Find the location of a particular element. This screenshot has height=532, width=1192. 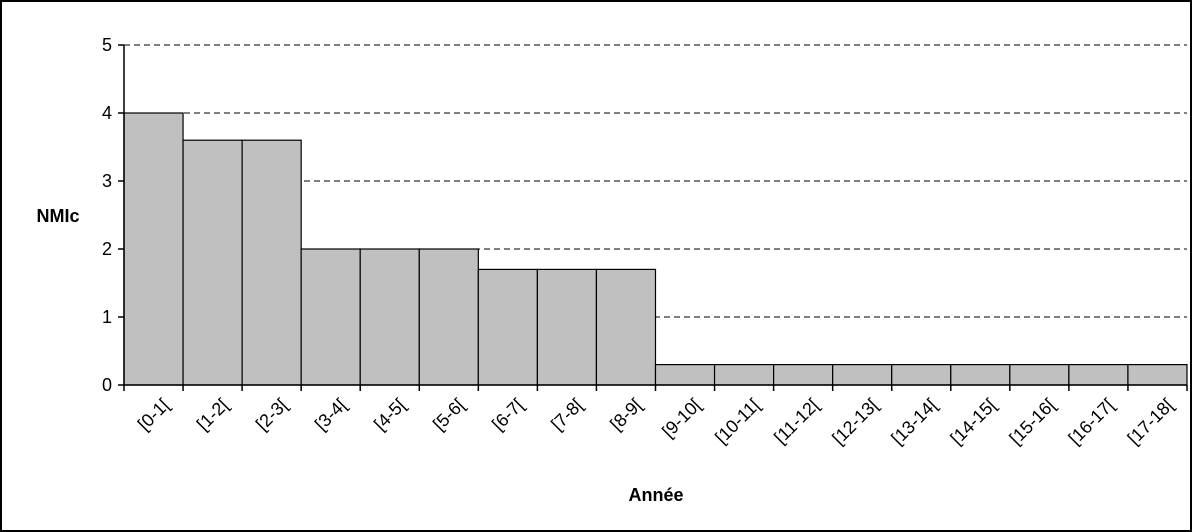

y-tick-label: 1 is located at coordinates (107, 317).